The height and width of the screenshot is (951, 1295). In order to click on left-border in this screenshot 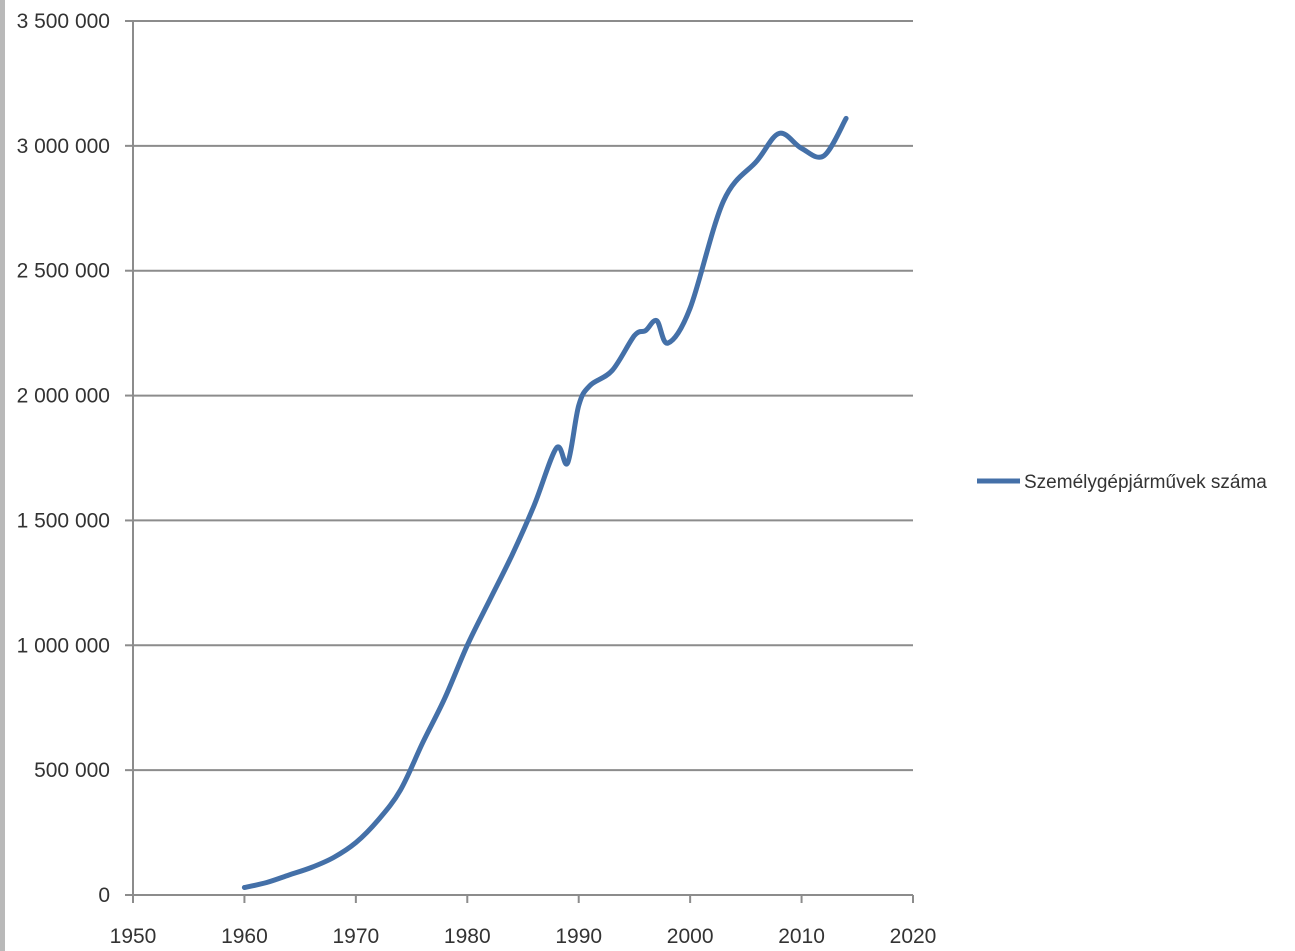, I will do `click(2, 475)`.